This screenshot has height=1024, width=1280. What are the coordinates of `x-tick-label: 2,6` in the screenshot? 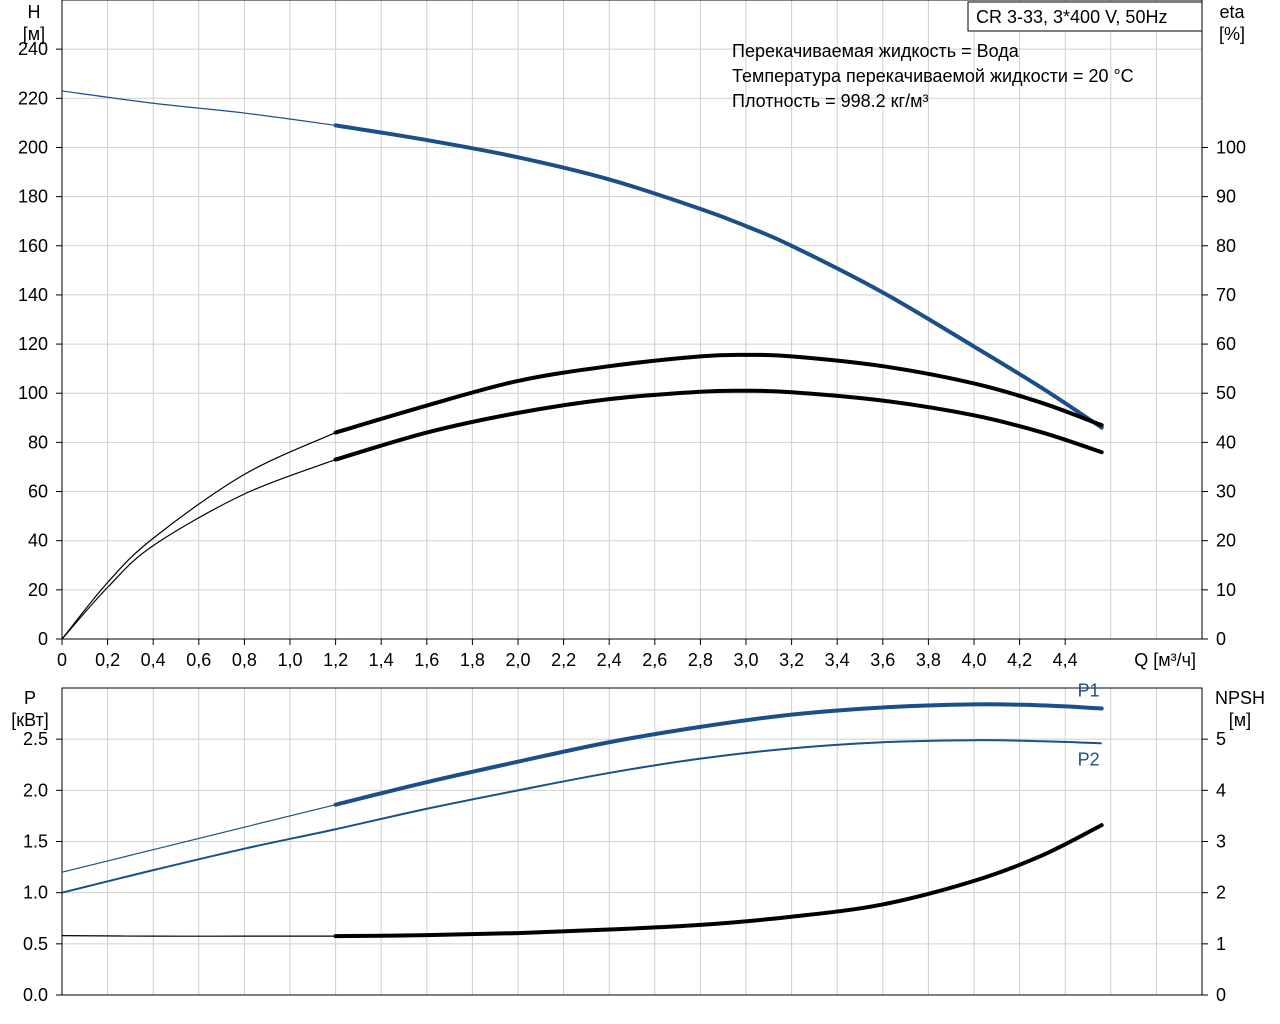 It's located at (654, 660).